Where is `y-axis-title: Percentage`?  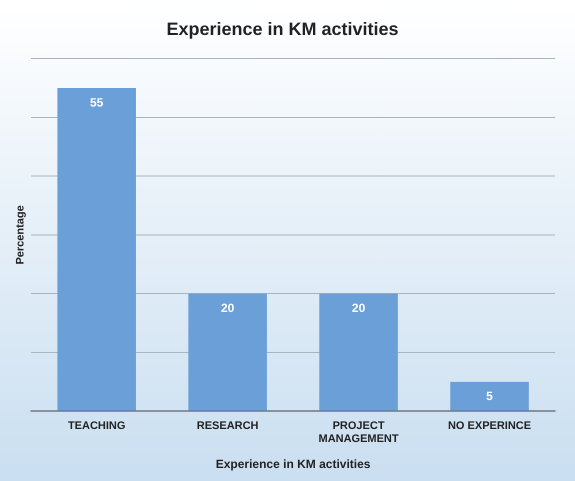
y-axis-title: Percentage is located at coordinates (20, 235).